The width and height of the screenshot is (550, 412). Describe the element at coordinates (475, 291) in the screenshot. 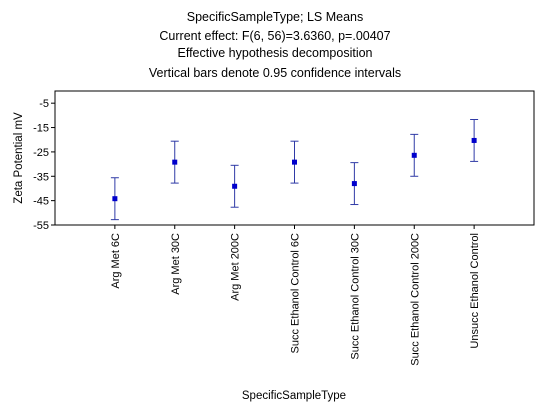

I see `x-tick-label: Unsucc Ethanol Control` at that location.